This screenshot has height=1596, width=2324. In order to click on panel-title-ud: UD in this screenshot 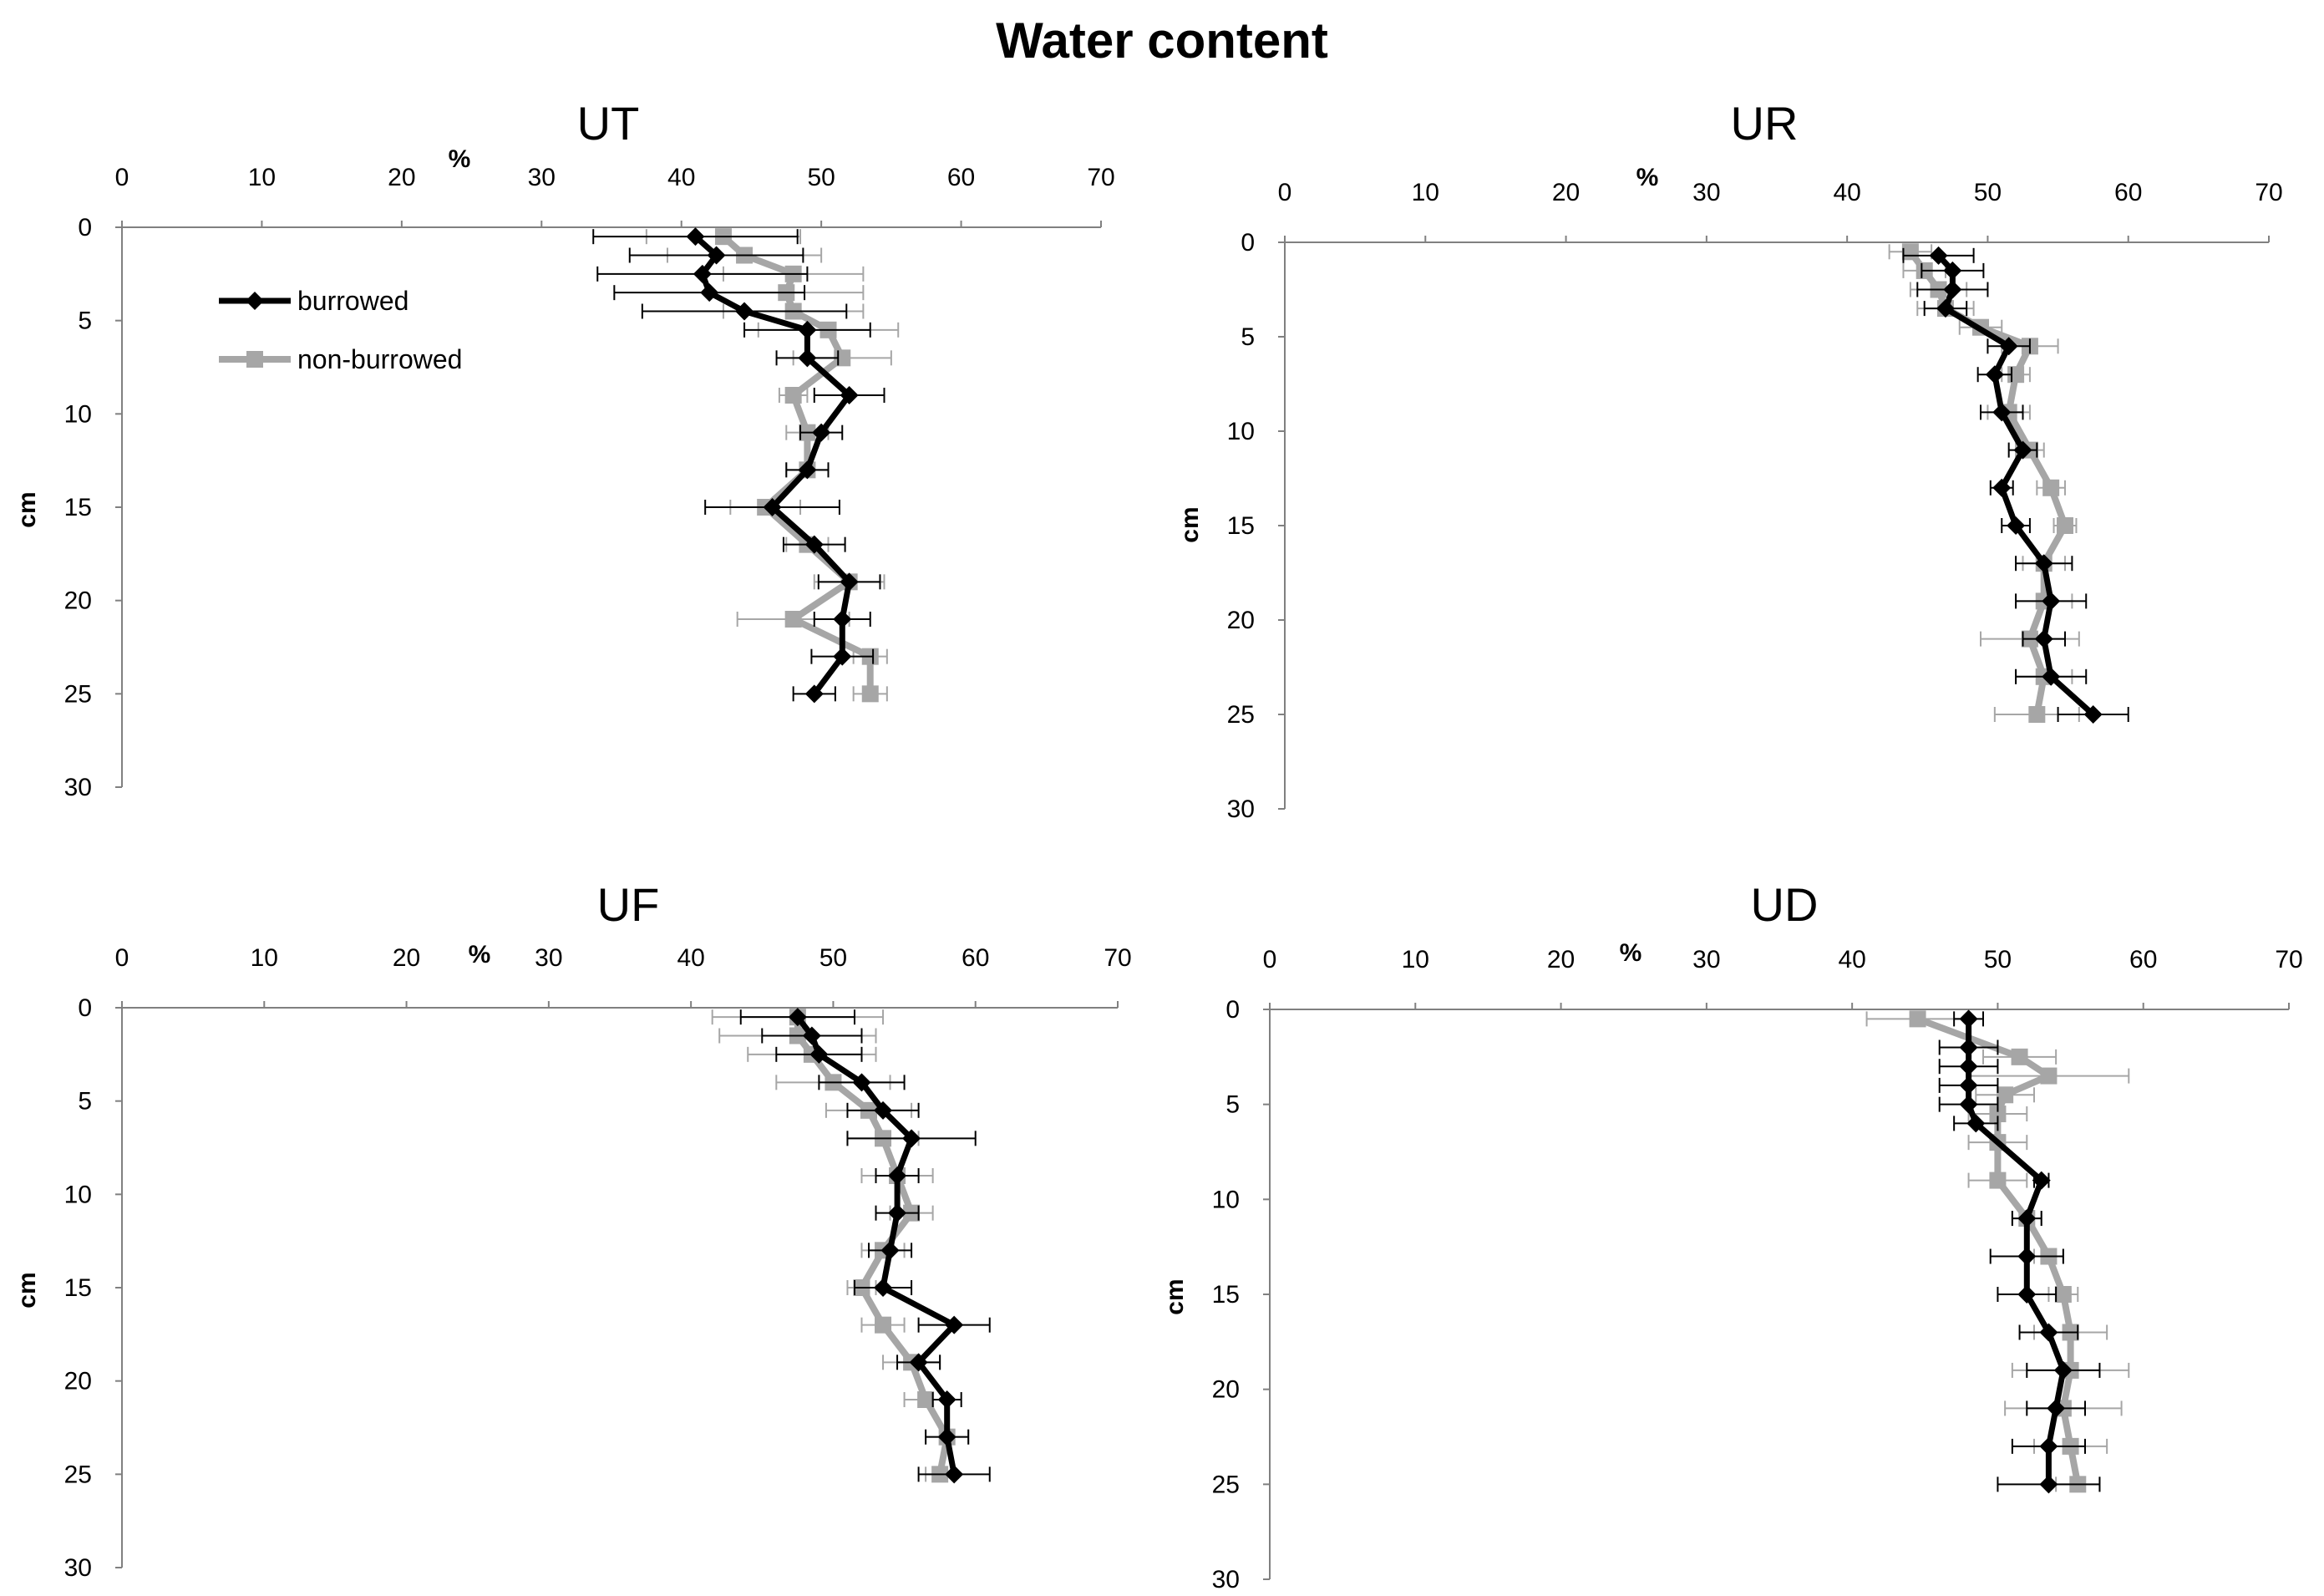, I will do `click(1785, 904)`.